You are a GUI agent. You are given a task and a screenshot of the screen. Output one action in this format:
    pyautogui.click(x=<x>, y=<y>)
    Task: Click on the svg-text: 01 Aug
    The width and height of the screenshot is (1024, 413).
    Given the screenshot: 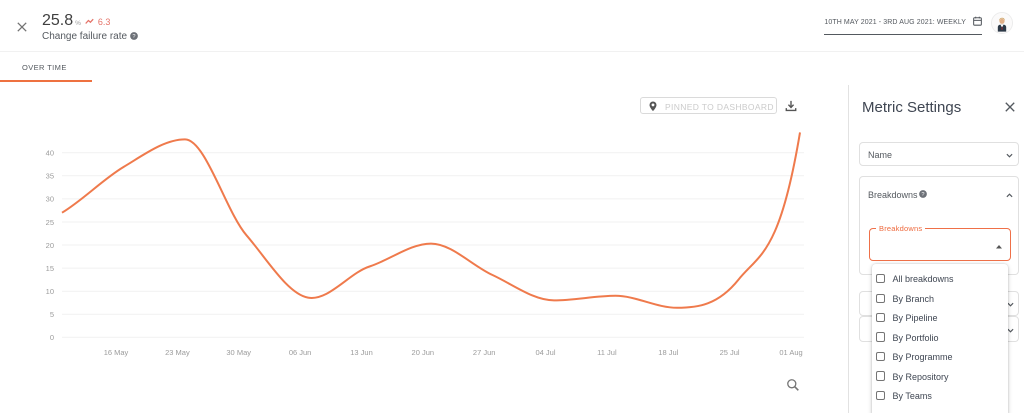 What is the action you would take?
    pyautogui.click(x=790, y=352)
    